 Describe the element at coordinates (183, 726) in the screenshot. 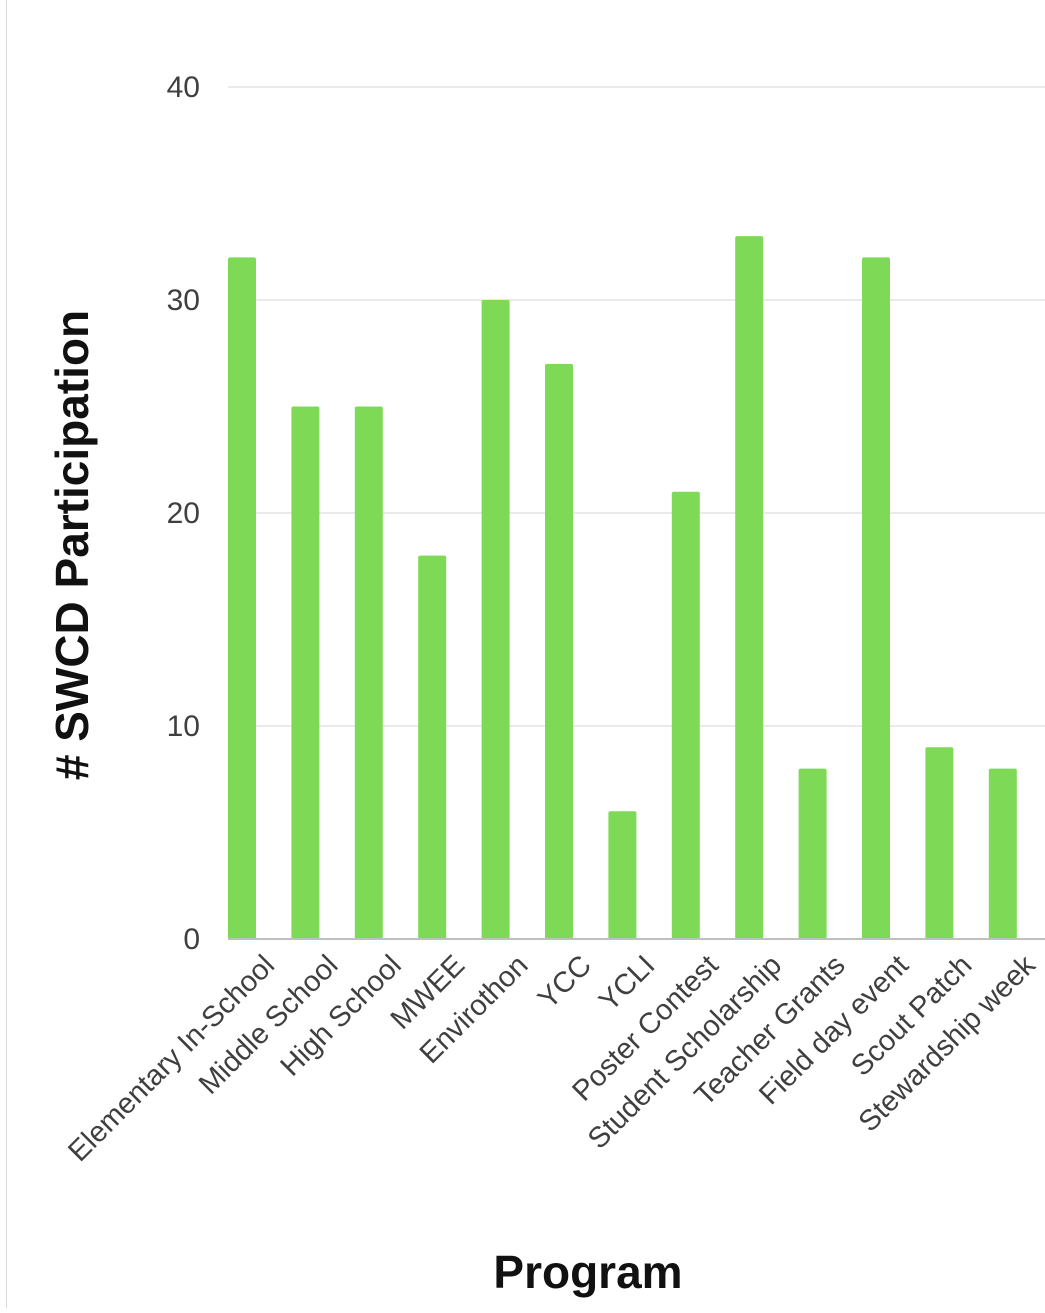

I see `y-tick-label: 10` at that location.